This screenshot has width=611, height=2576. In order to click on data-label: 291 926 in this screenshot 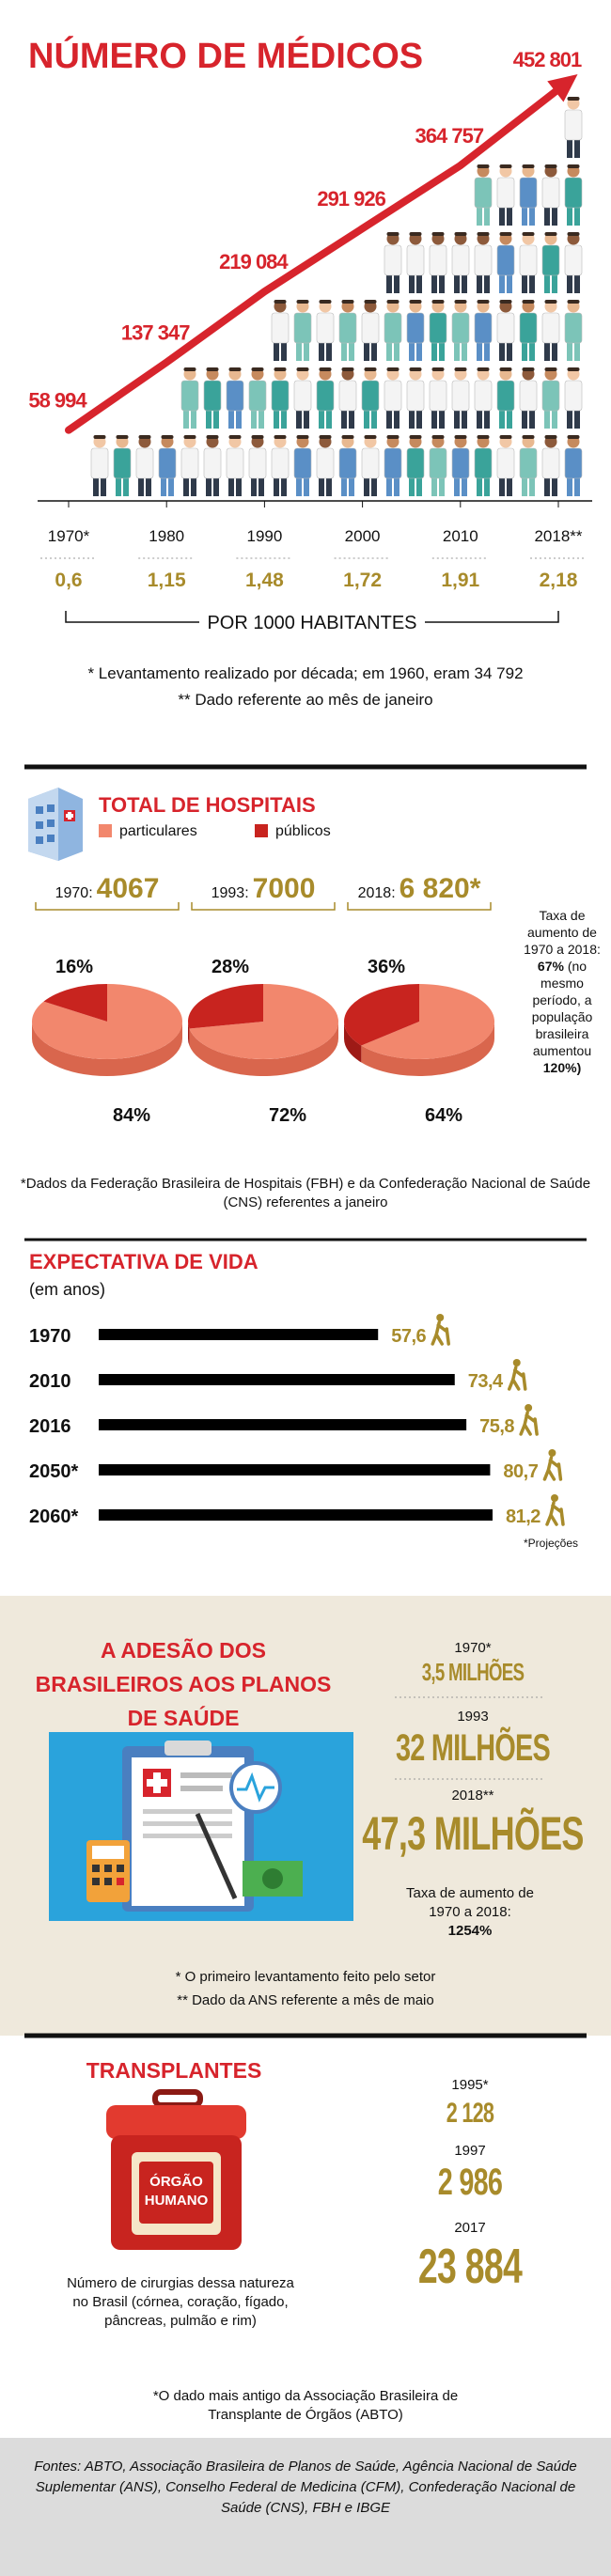, I will do `click(351, 199)`.